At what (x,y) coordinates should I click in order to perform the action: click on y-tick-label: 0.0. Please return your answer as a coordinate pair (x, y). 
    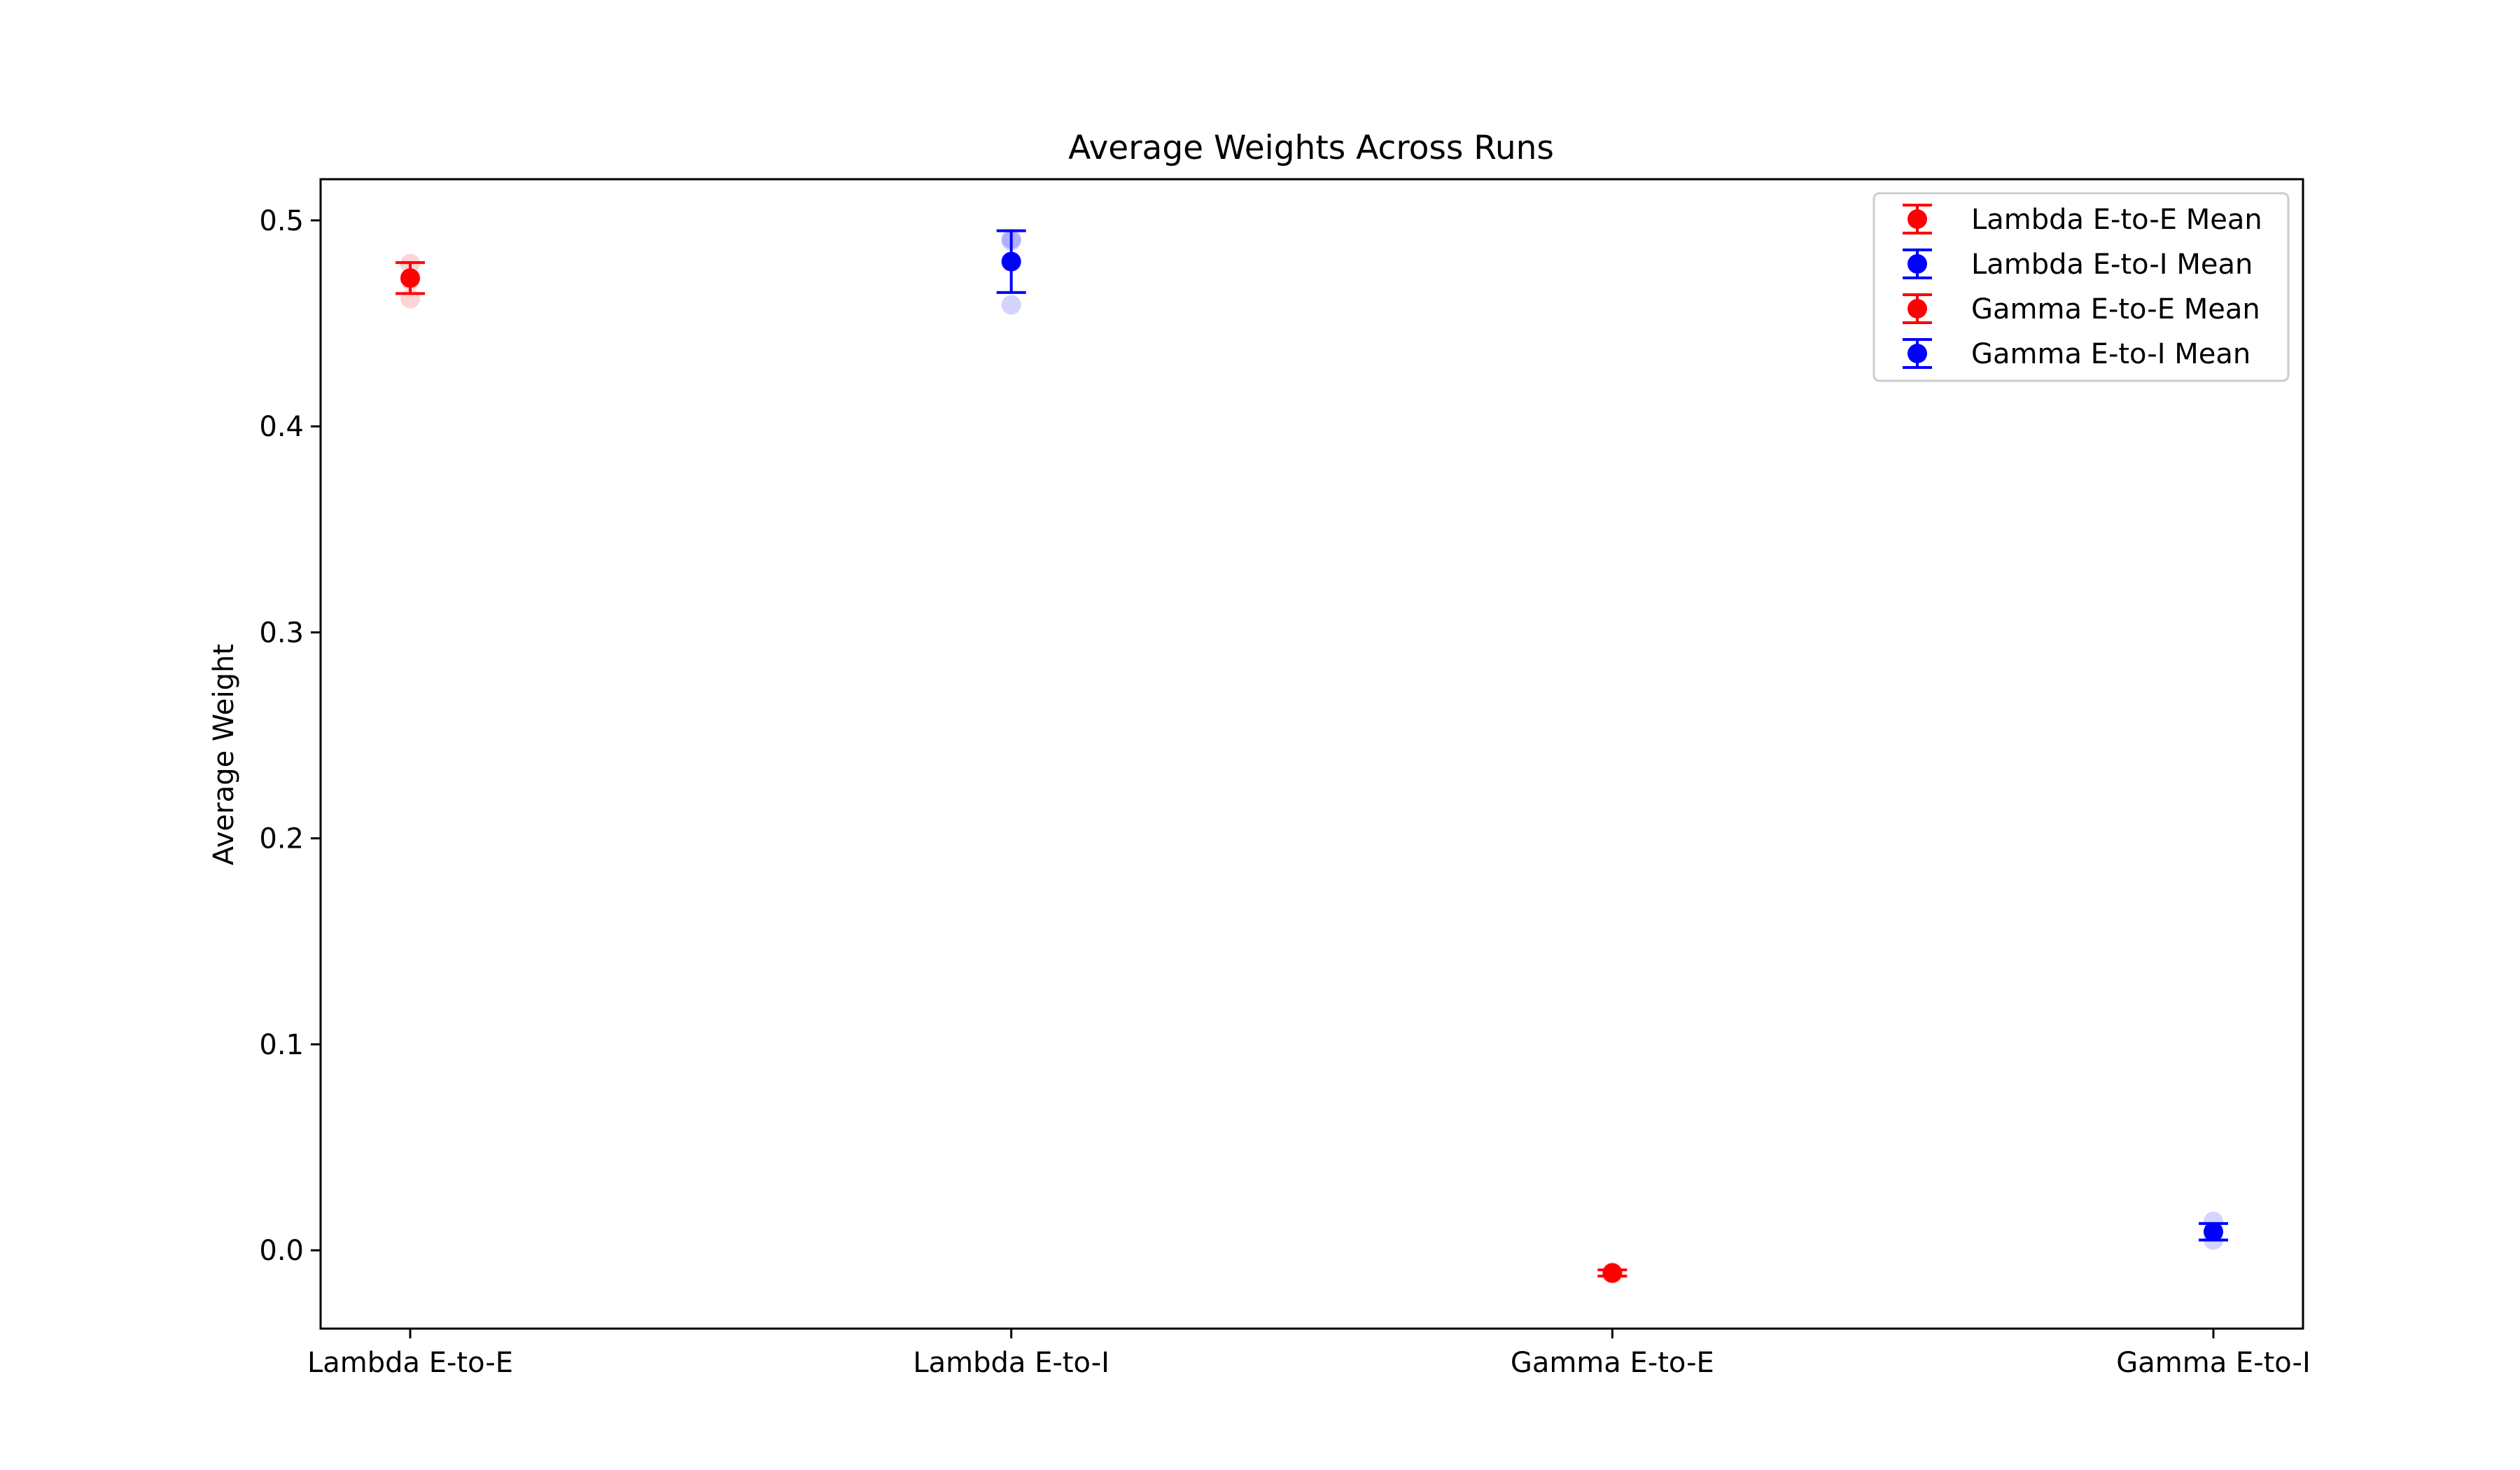
    Looking at the image, I should click on (281, 1251).